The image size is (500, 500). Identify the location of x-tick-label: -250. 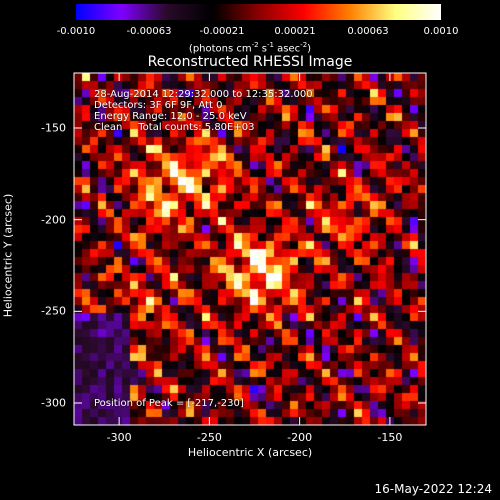
(209, 437).